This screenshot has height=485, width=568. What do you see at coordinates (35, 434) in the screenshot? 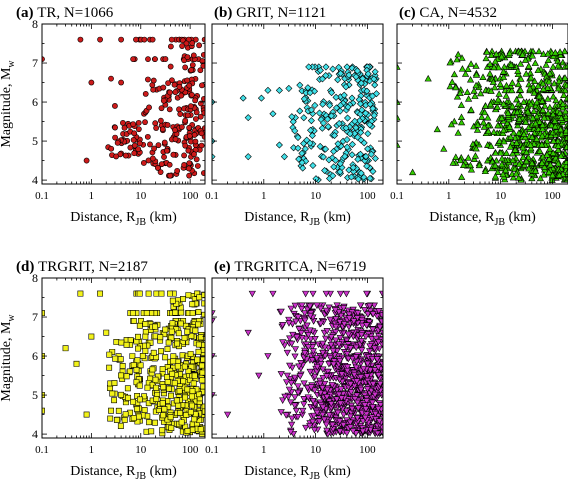
I see `y-tick-label: 4` at bounding box center [35, 434].